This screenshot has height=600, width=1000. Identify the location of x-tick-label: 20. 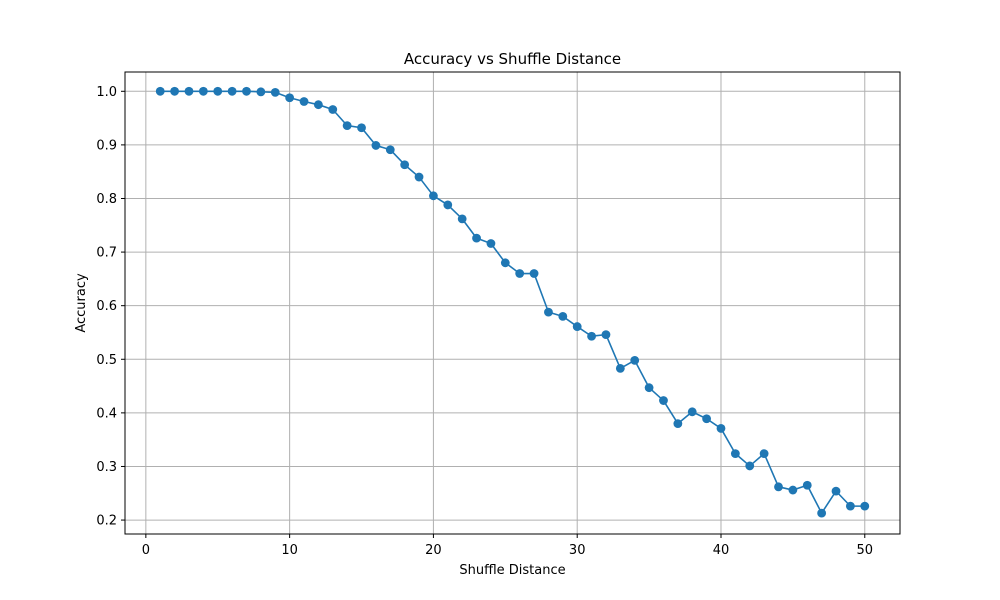
(433, 550).